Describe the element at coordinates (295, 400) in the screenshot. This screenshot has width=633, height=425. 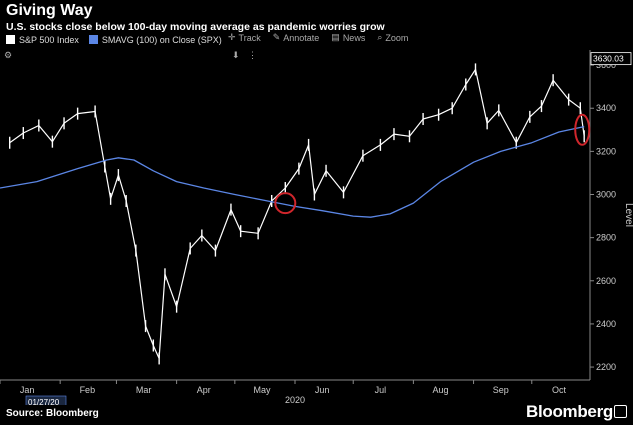
I see `x-axis-label: 2020` at that location.